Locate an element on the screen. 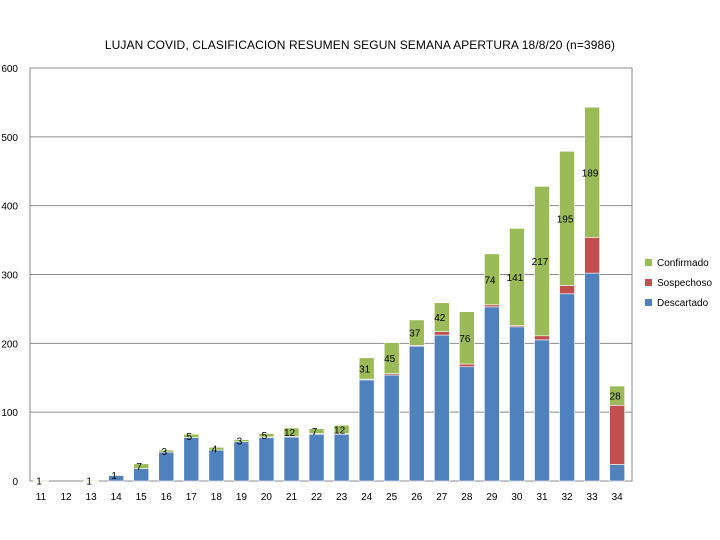 The height and width of the screenshot is (540, 720). legend: Confirmado Sospechoso Descartado is located at coordinates (678, 283).